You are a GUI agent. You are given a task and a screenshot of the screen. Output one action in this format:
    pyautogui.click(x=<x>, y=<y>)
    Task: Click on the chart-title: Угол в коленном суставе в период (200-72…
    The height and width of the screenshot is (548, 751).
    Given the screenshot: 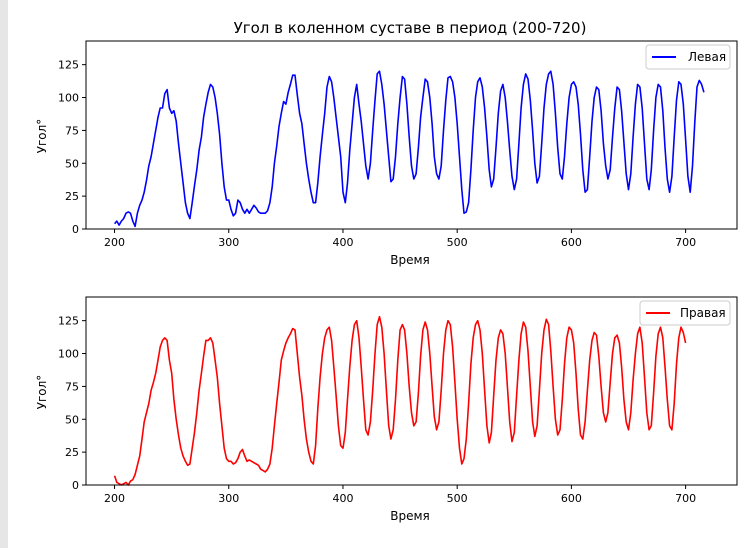 What is the action you would take?
    pyautogui.click(x=410, y=28)
    